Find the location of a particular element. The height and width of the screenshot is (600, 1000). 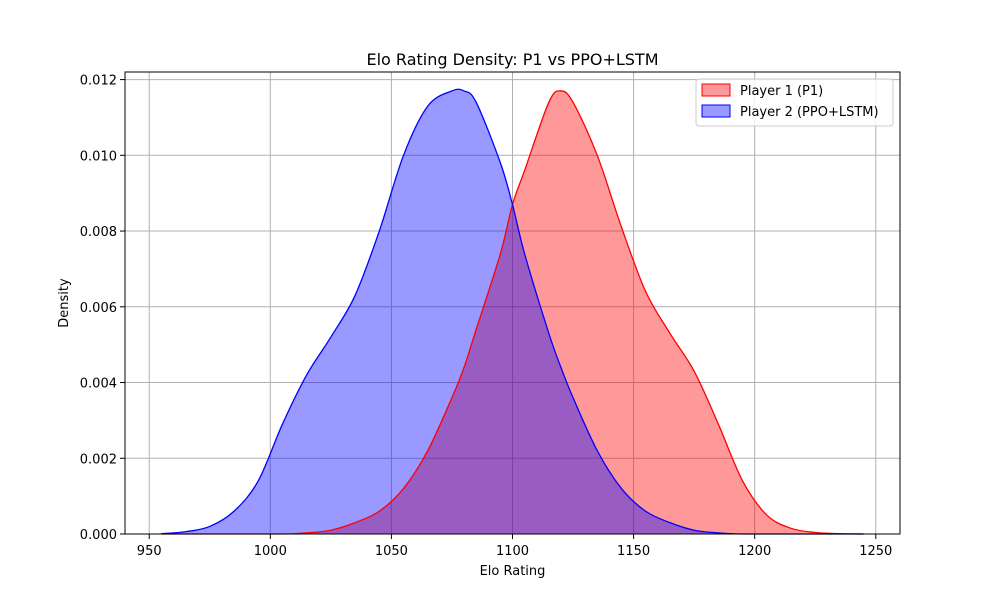

legend-swatch-player2 is located at coordinates (716, 111).